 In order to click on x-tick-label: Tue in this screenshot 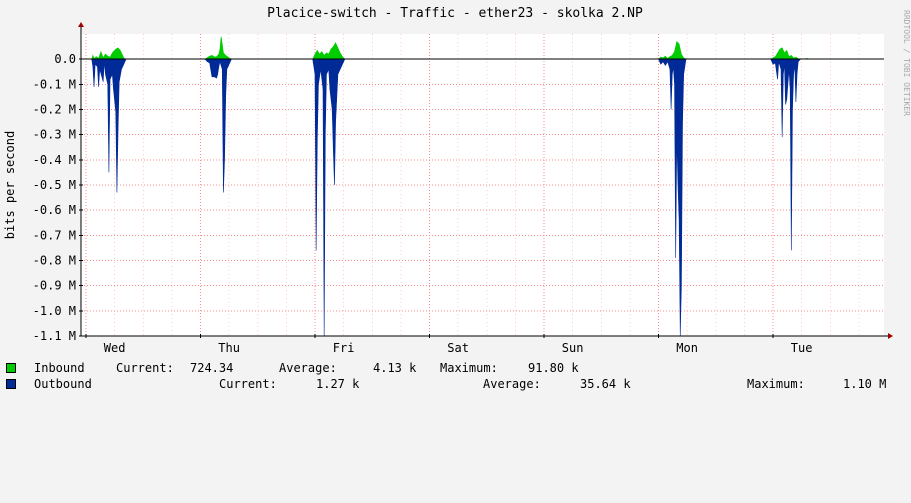, I will do `click(802, 348)`.